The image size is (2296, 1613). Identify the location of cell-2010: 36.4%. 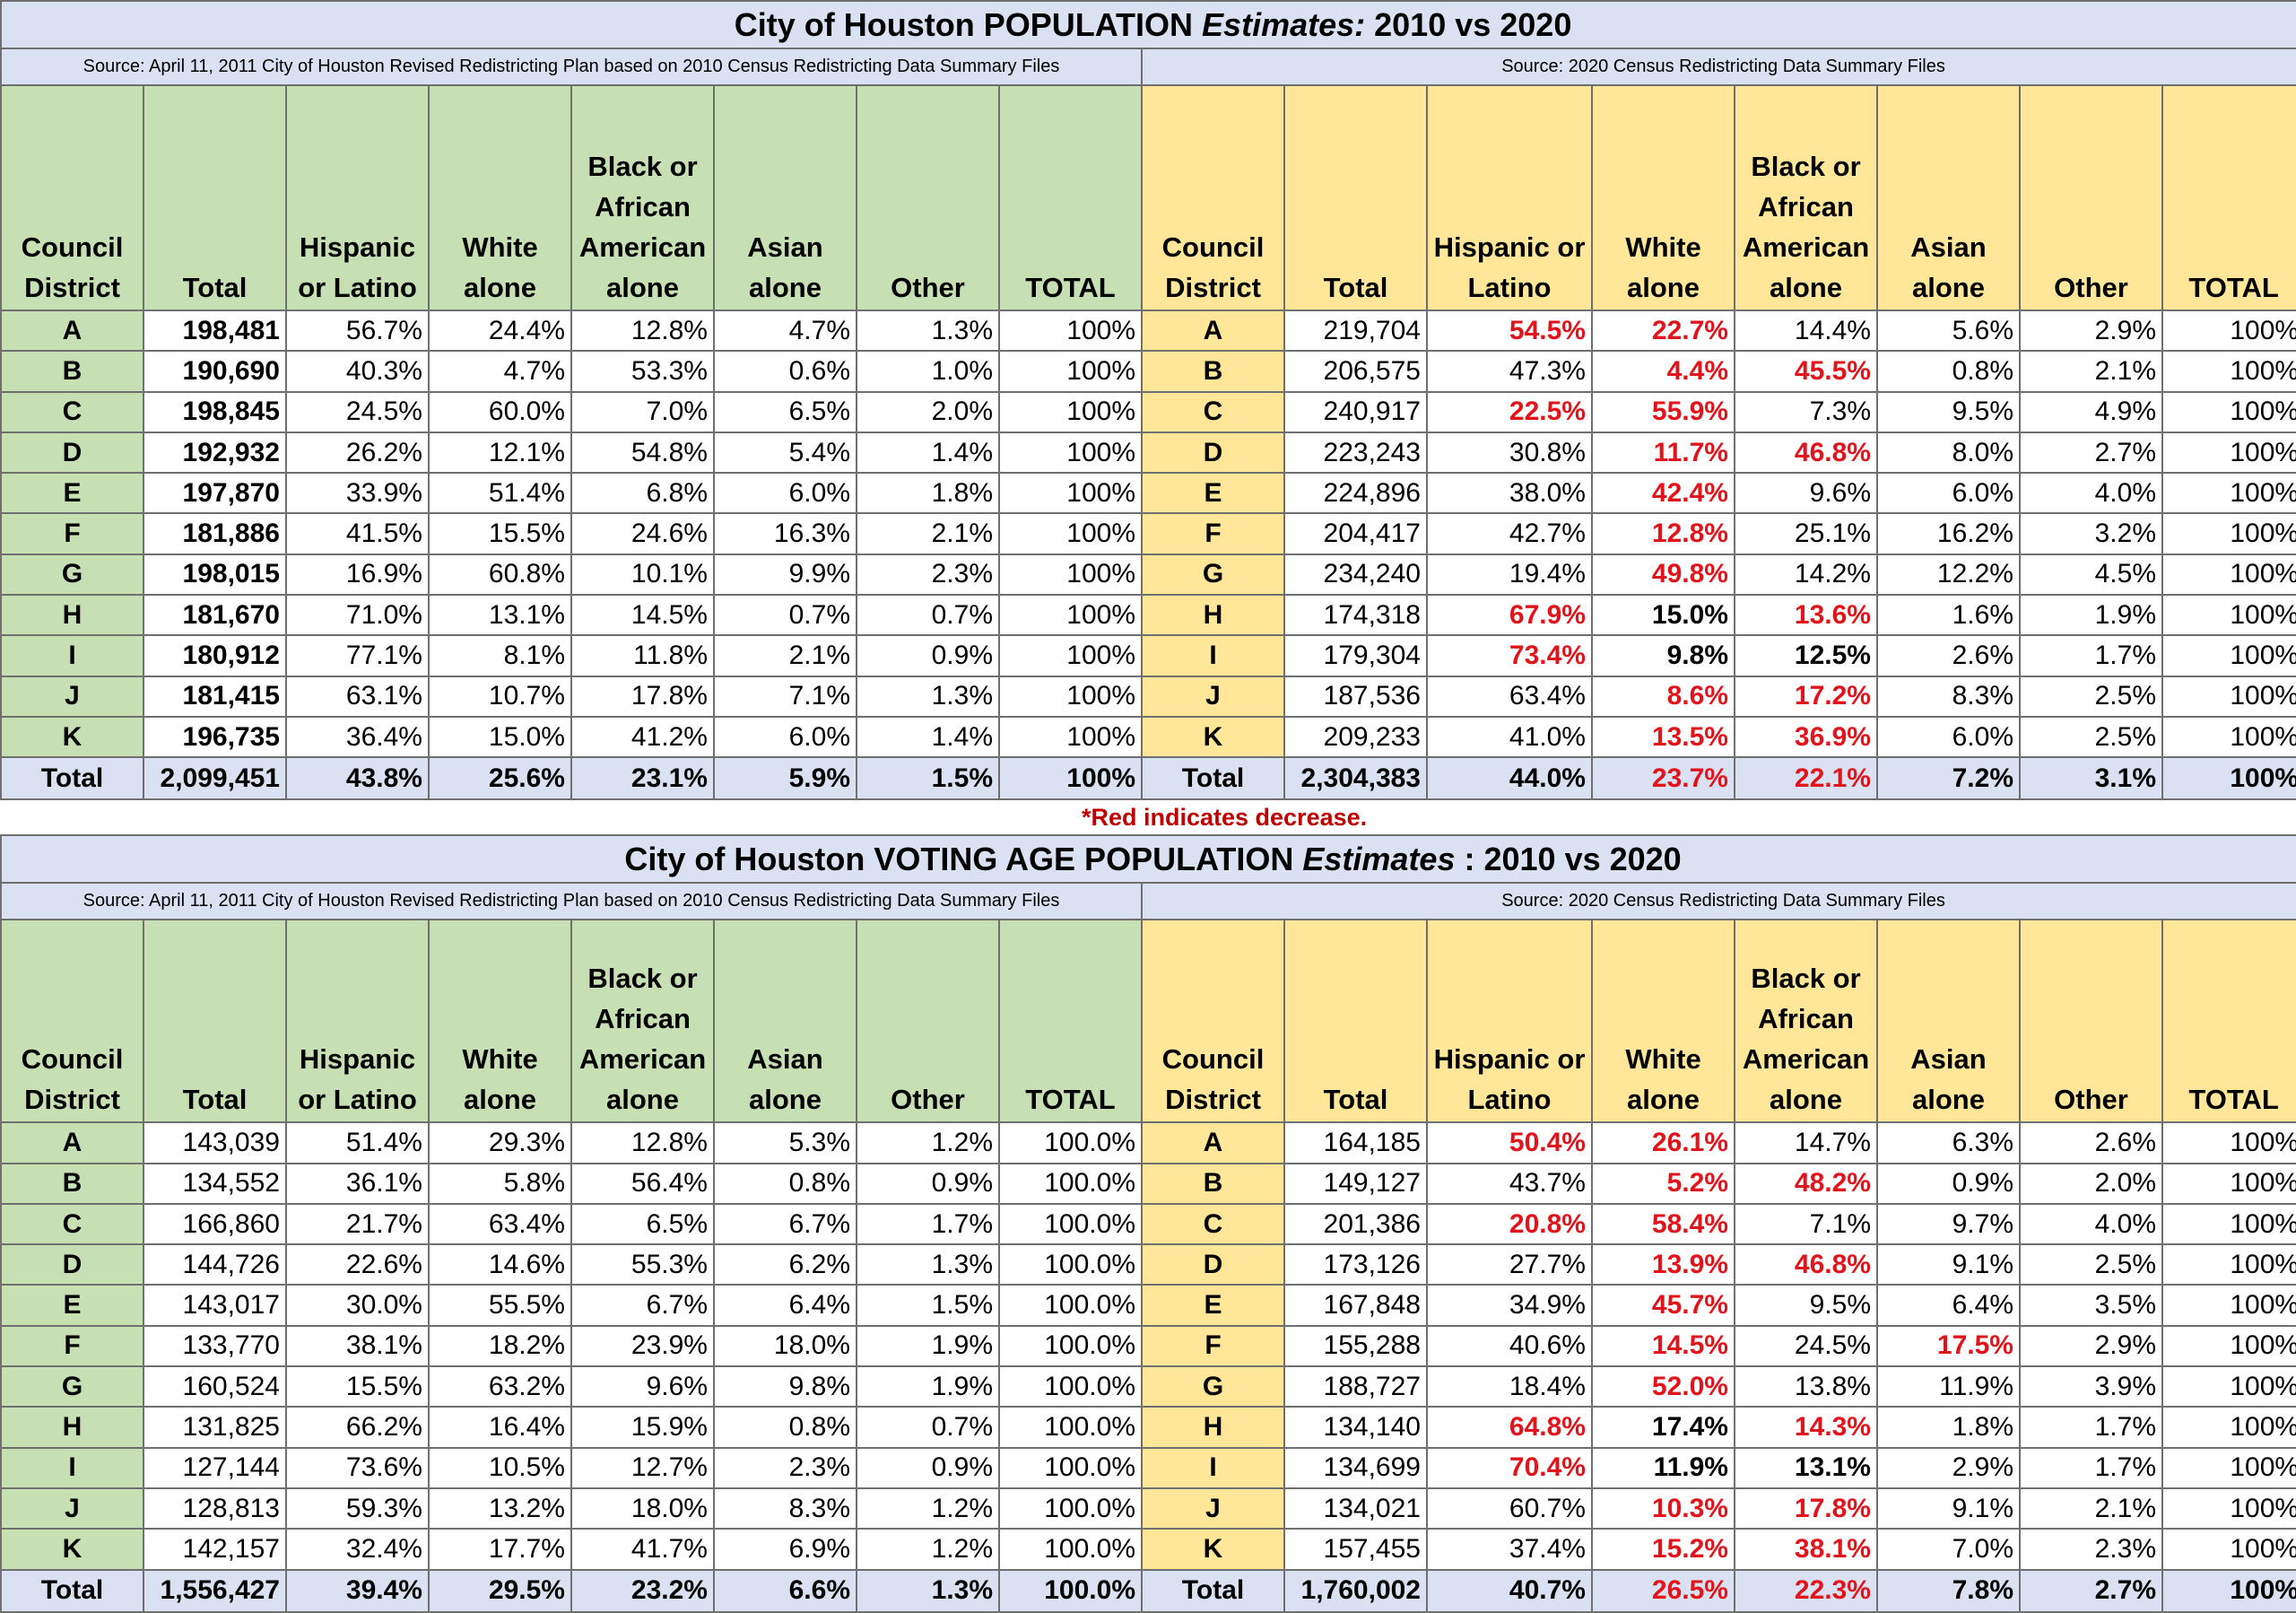
(357, 737).